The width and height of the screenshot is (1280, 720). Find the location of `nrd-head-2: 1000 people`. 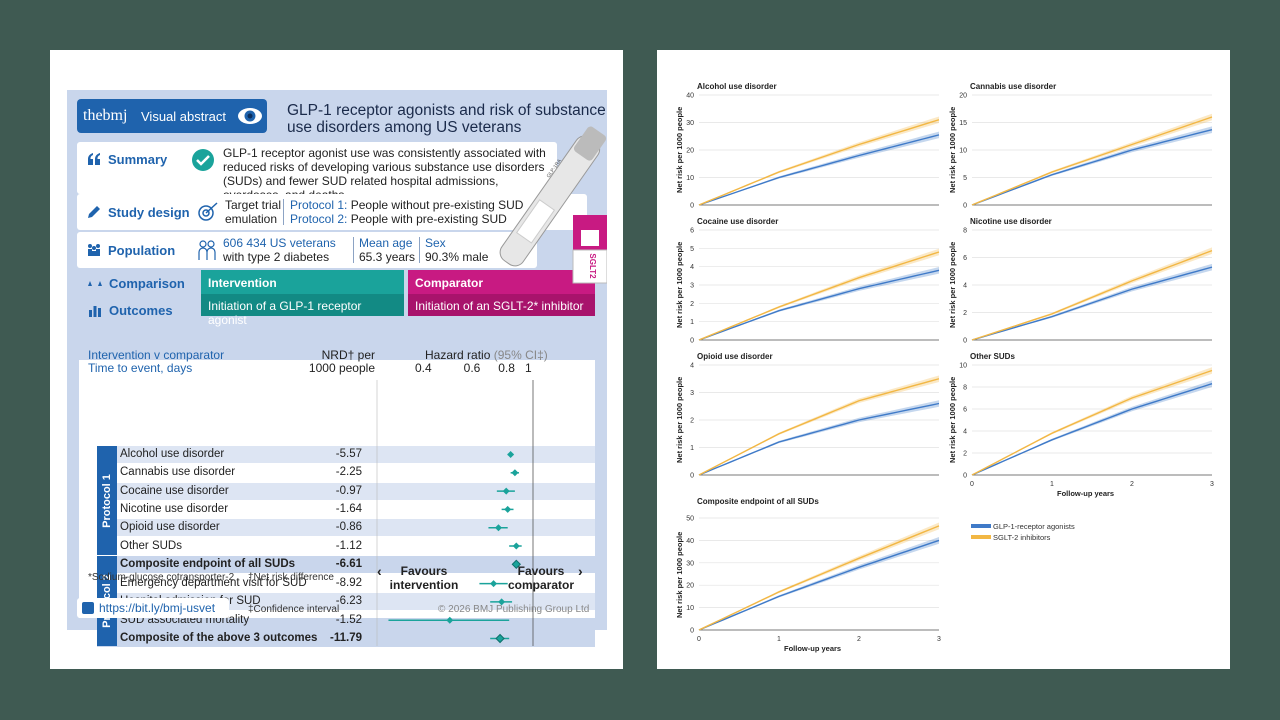

nrd-head-2: 1000 people is located at coordinates (341, 368).